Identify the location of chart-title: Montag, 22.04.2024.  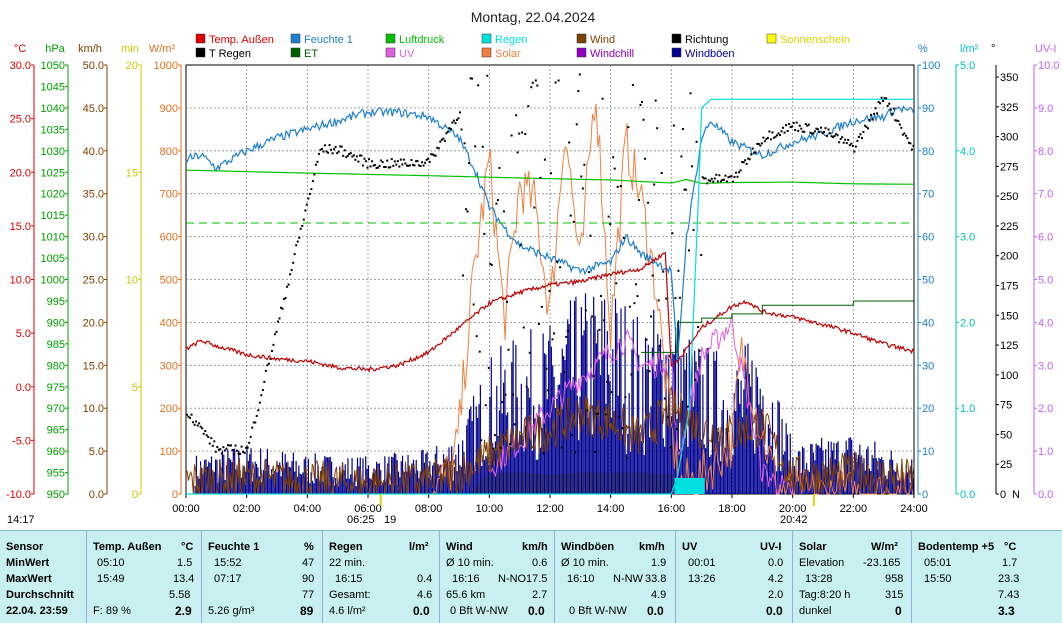
(533, 17).